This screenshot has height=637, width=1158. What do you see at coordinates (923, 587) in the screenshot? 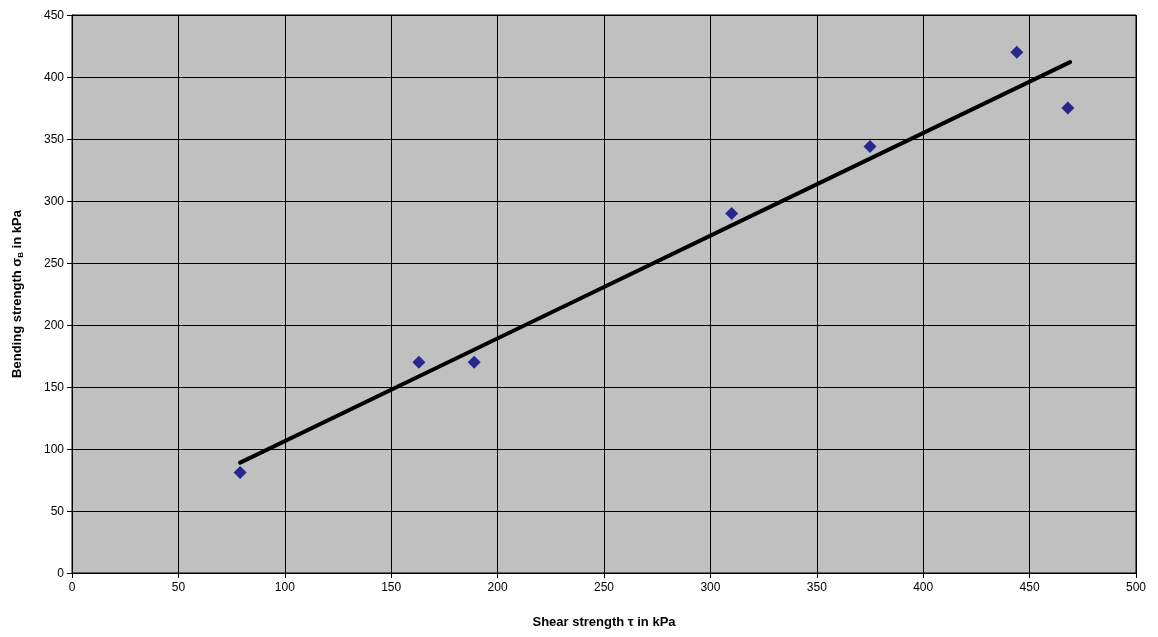
I see `x-tick-label: 400` at bounding box center [923, 587].